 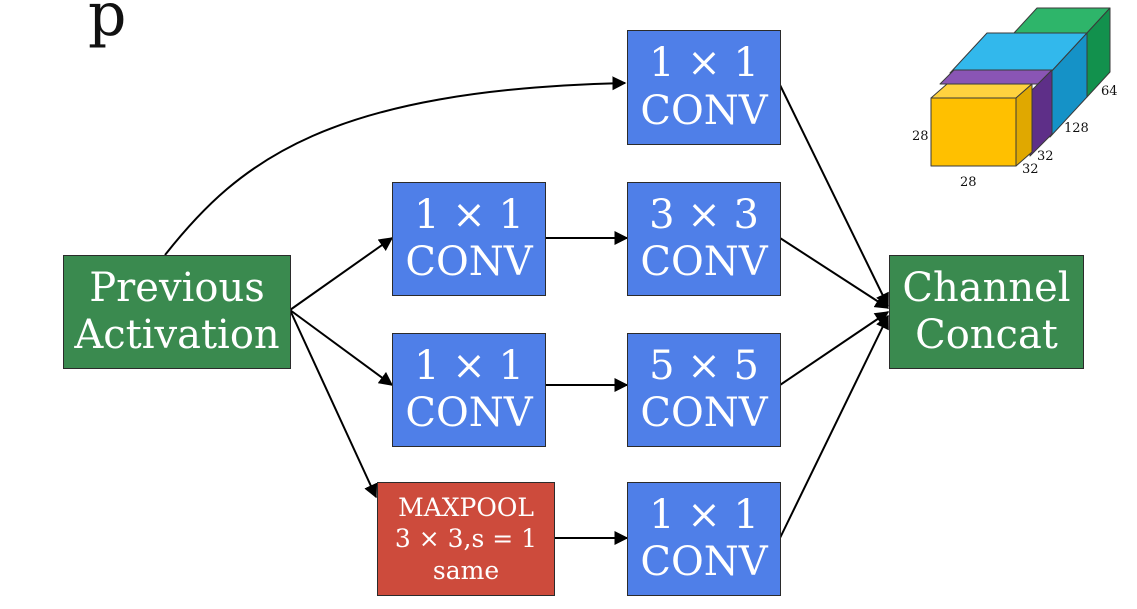 What do you see at coordinates (177, 335) in the screenshot?
I see `previous-label-line2: Activation` at bounding box center [177, 335].